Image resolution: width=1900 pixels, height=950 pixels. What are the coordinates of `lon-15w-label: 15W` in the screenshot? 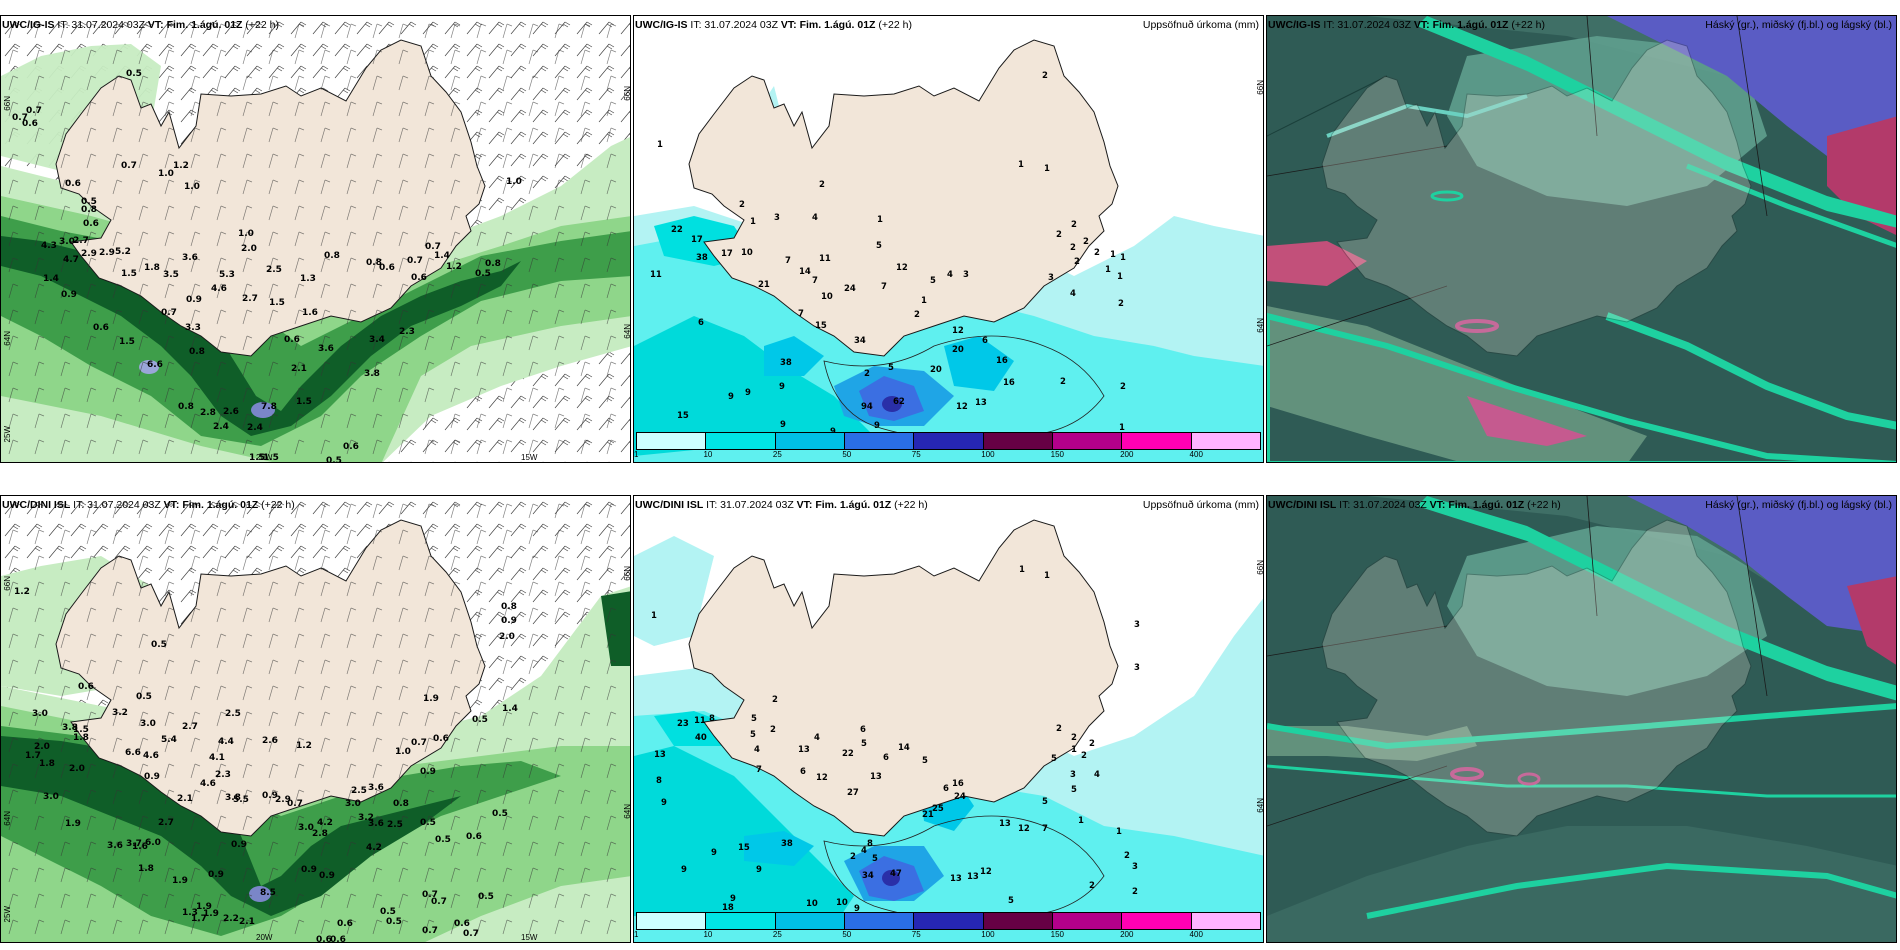 It's located at (529, 457).